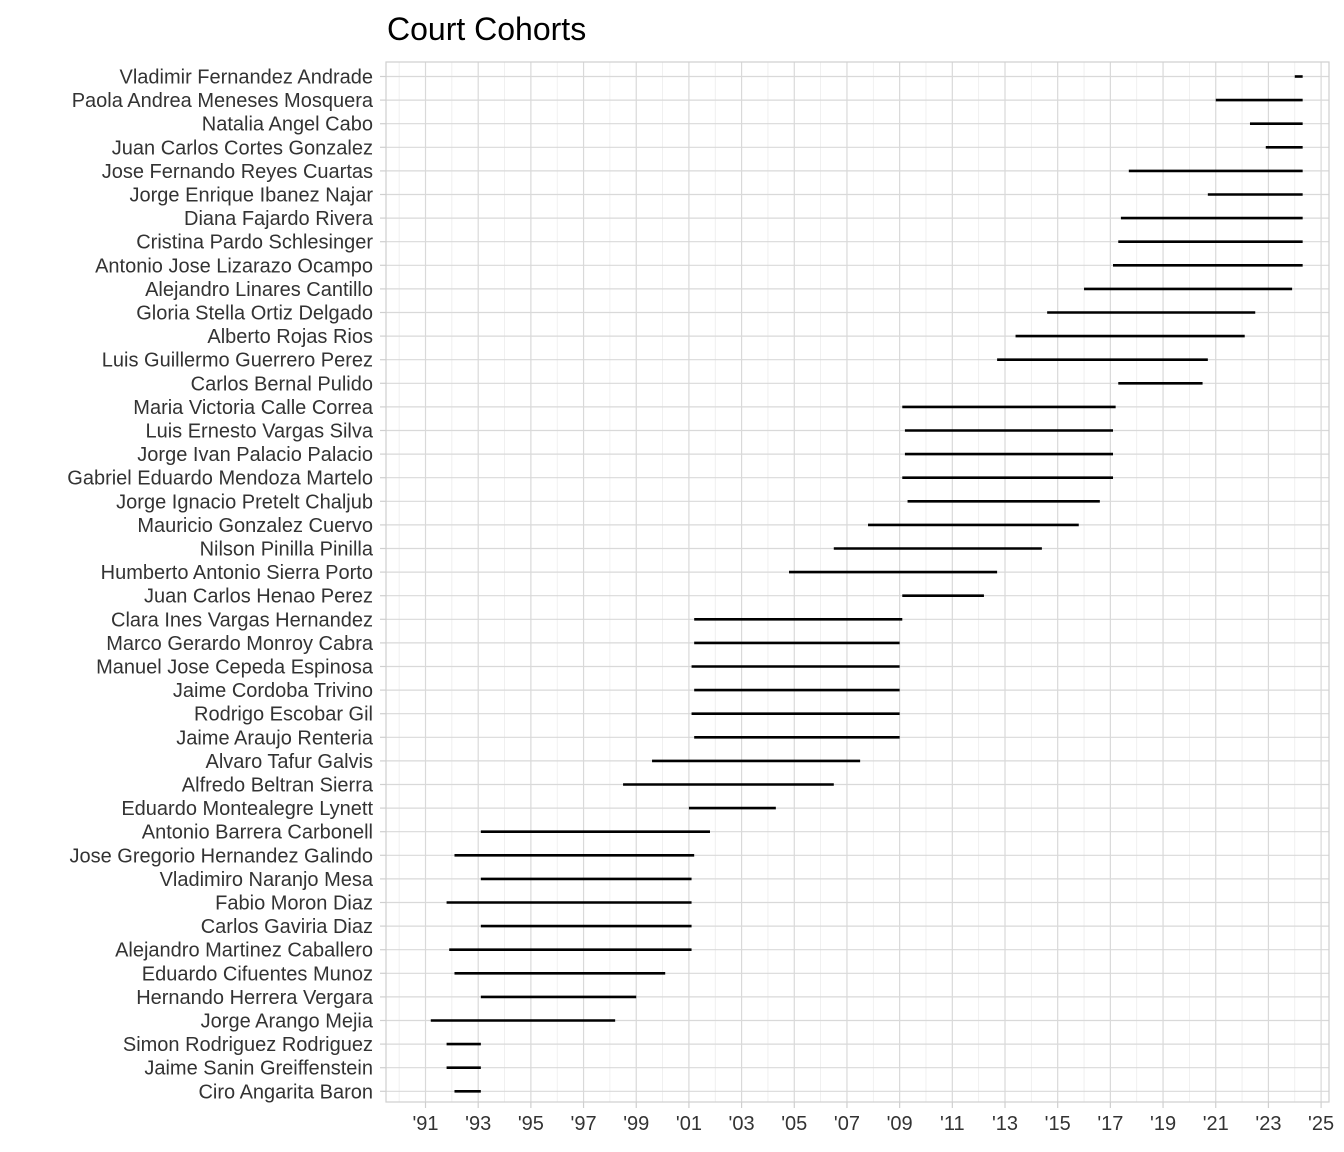 The width and height of the screenshot is (1344, 1152). Describe the element at coordinates (279, 219) in the screenshot. I see `justice-name-label: Diana Fajardo Rivera` at that location.